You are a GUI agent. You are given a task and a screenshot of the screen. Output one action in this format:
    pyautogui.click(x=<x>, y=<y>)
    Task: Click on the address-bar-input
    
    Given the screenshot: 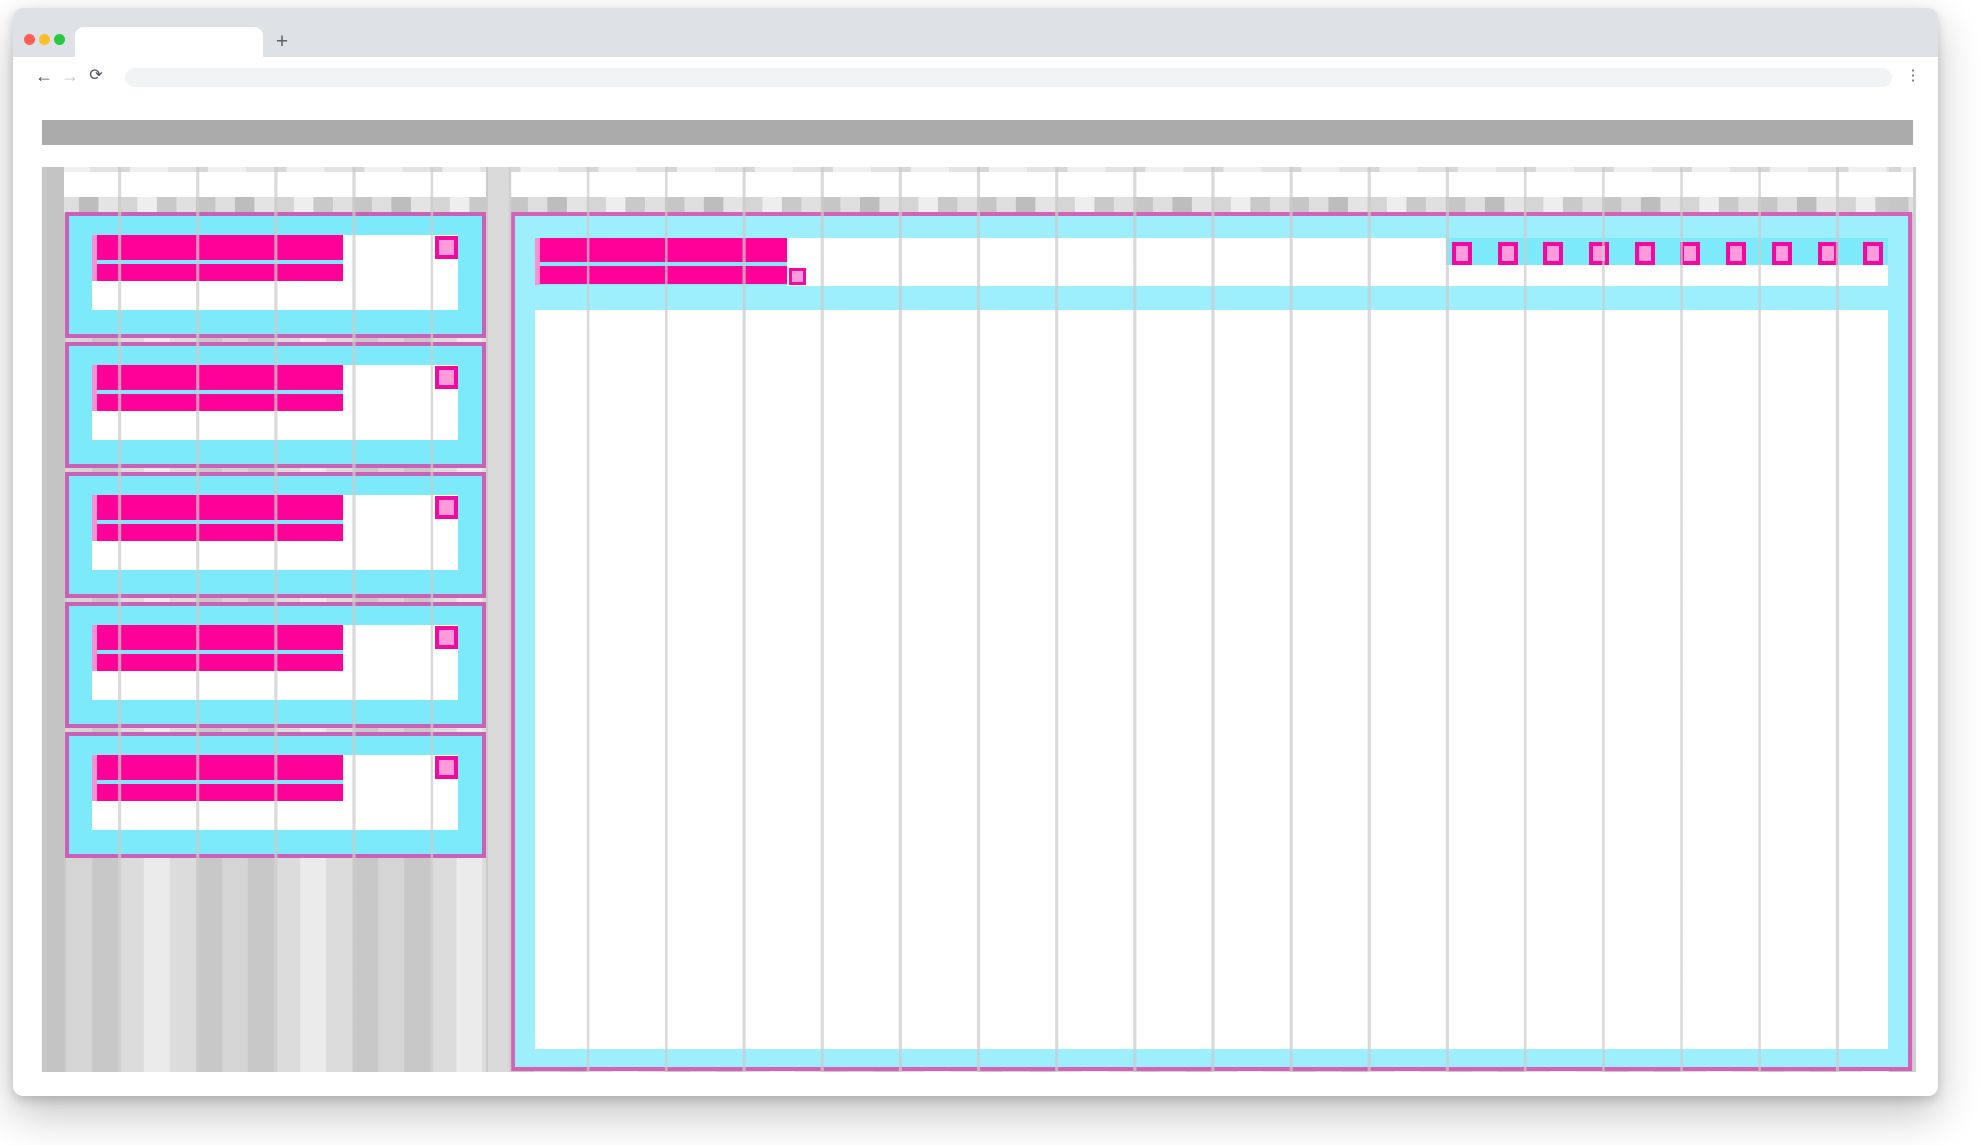 What is the action you would take?
    pyautogui.click(x=1008, y=77)
    